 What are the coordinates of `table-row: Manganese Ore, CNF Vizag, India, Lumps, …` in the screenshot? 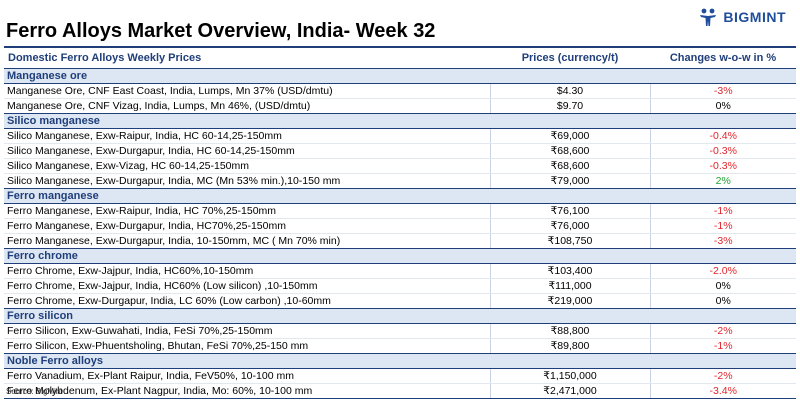 It's located at (400, 106).